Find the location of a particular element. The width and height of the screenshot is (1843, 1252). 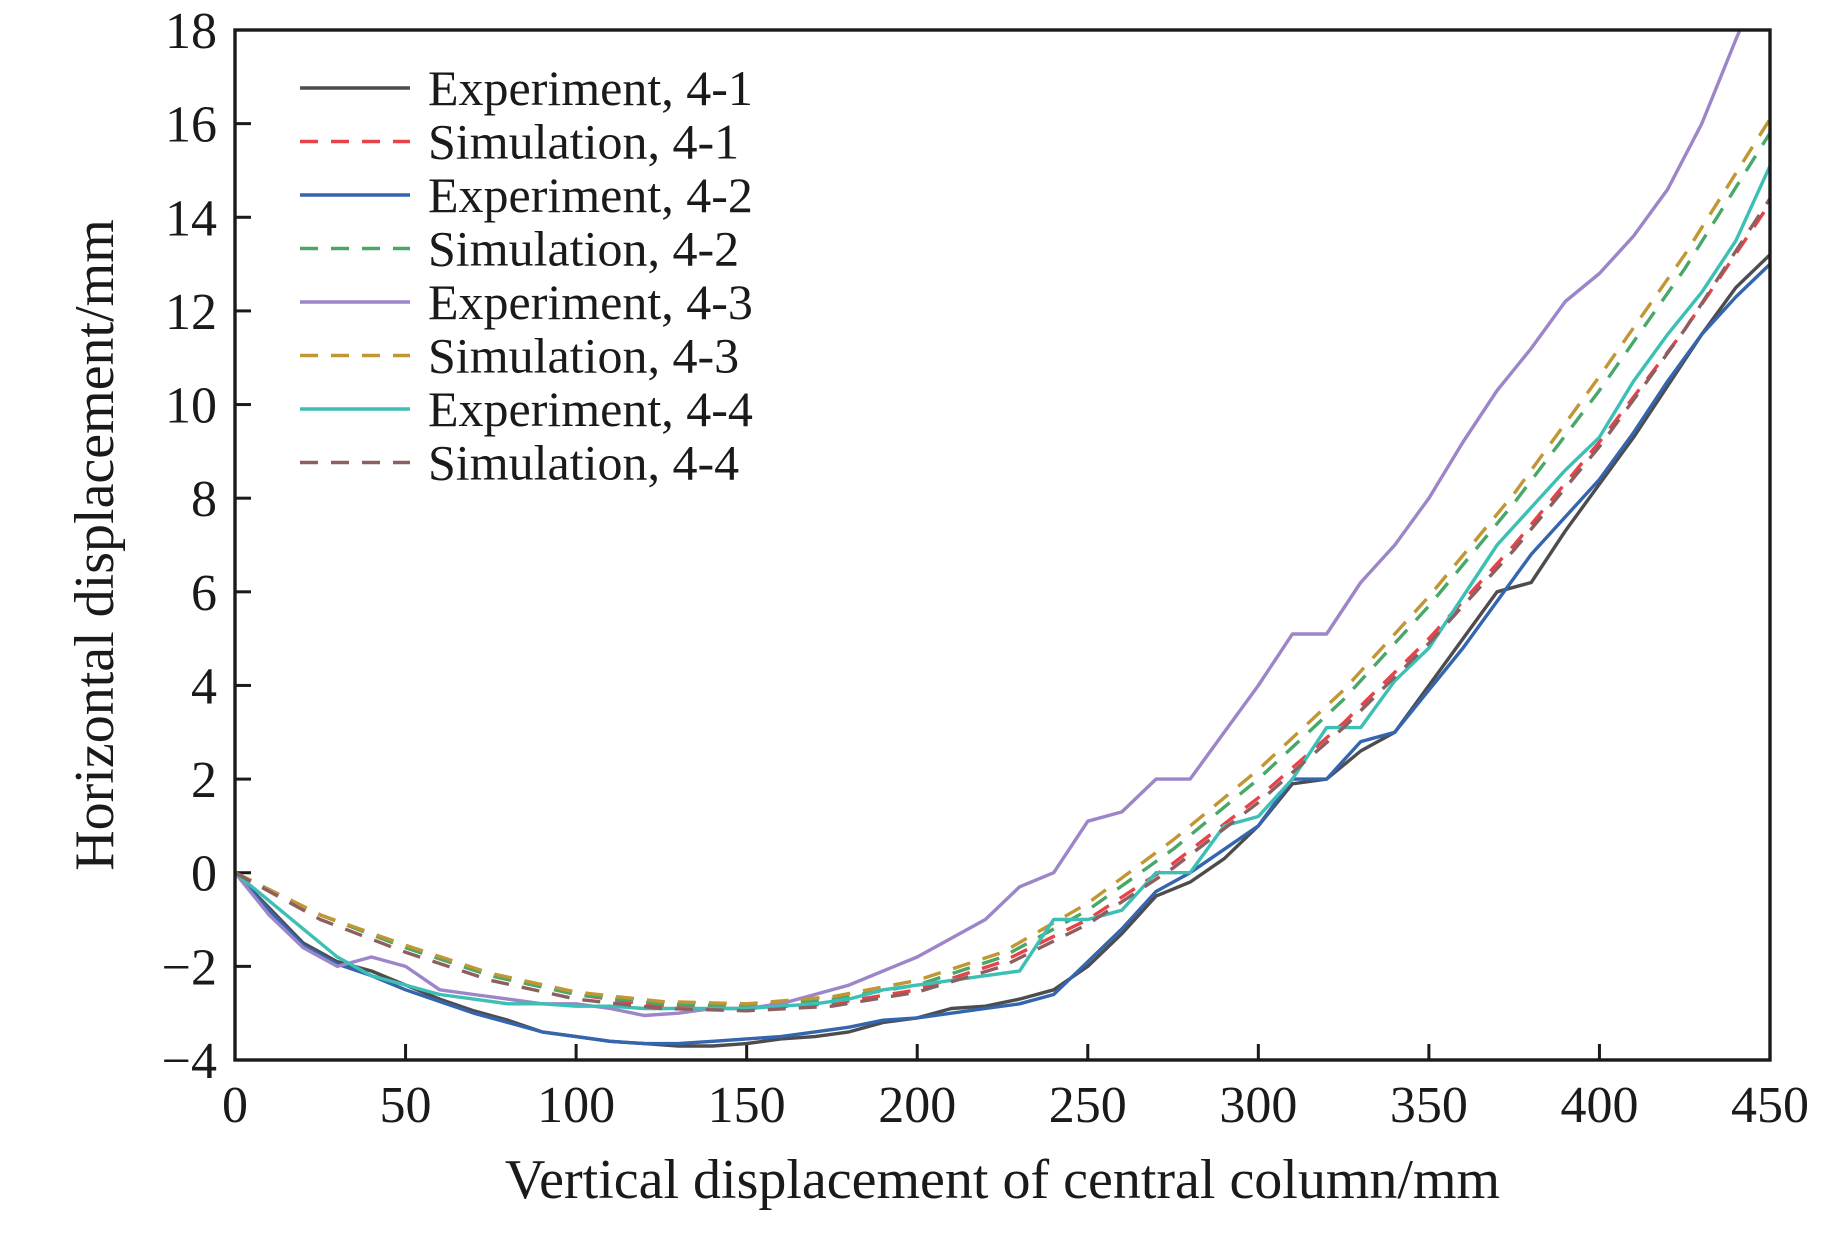

y-tick-label: −4 is located at coordinates (189, 1061).